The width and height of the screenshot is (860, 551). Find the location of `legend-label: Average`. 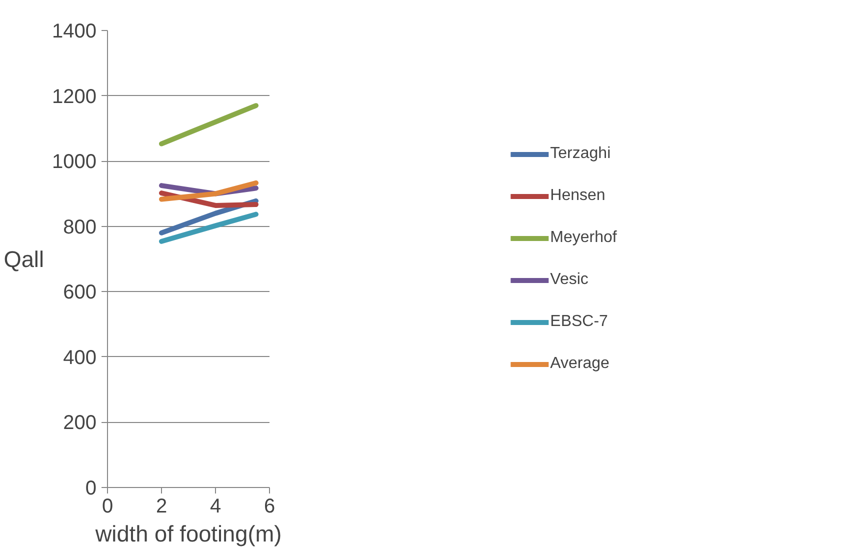

legend-label: Average is located at coordinates (580, 363).